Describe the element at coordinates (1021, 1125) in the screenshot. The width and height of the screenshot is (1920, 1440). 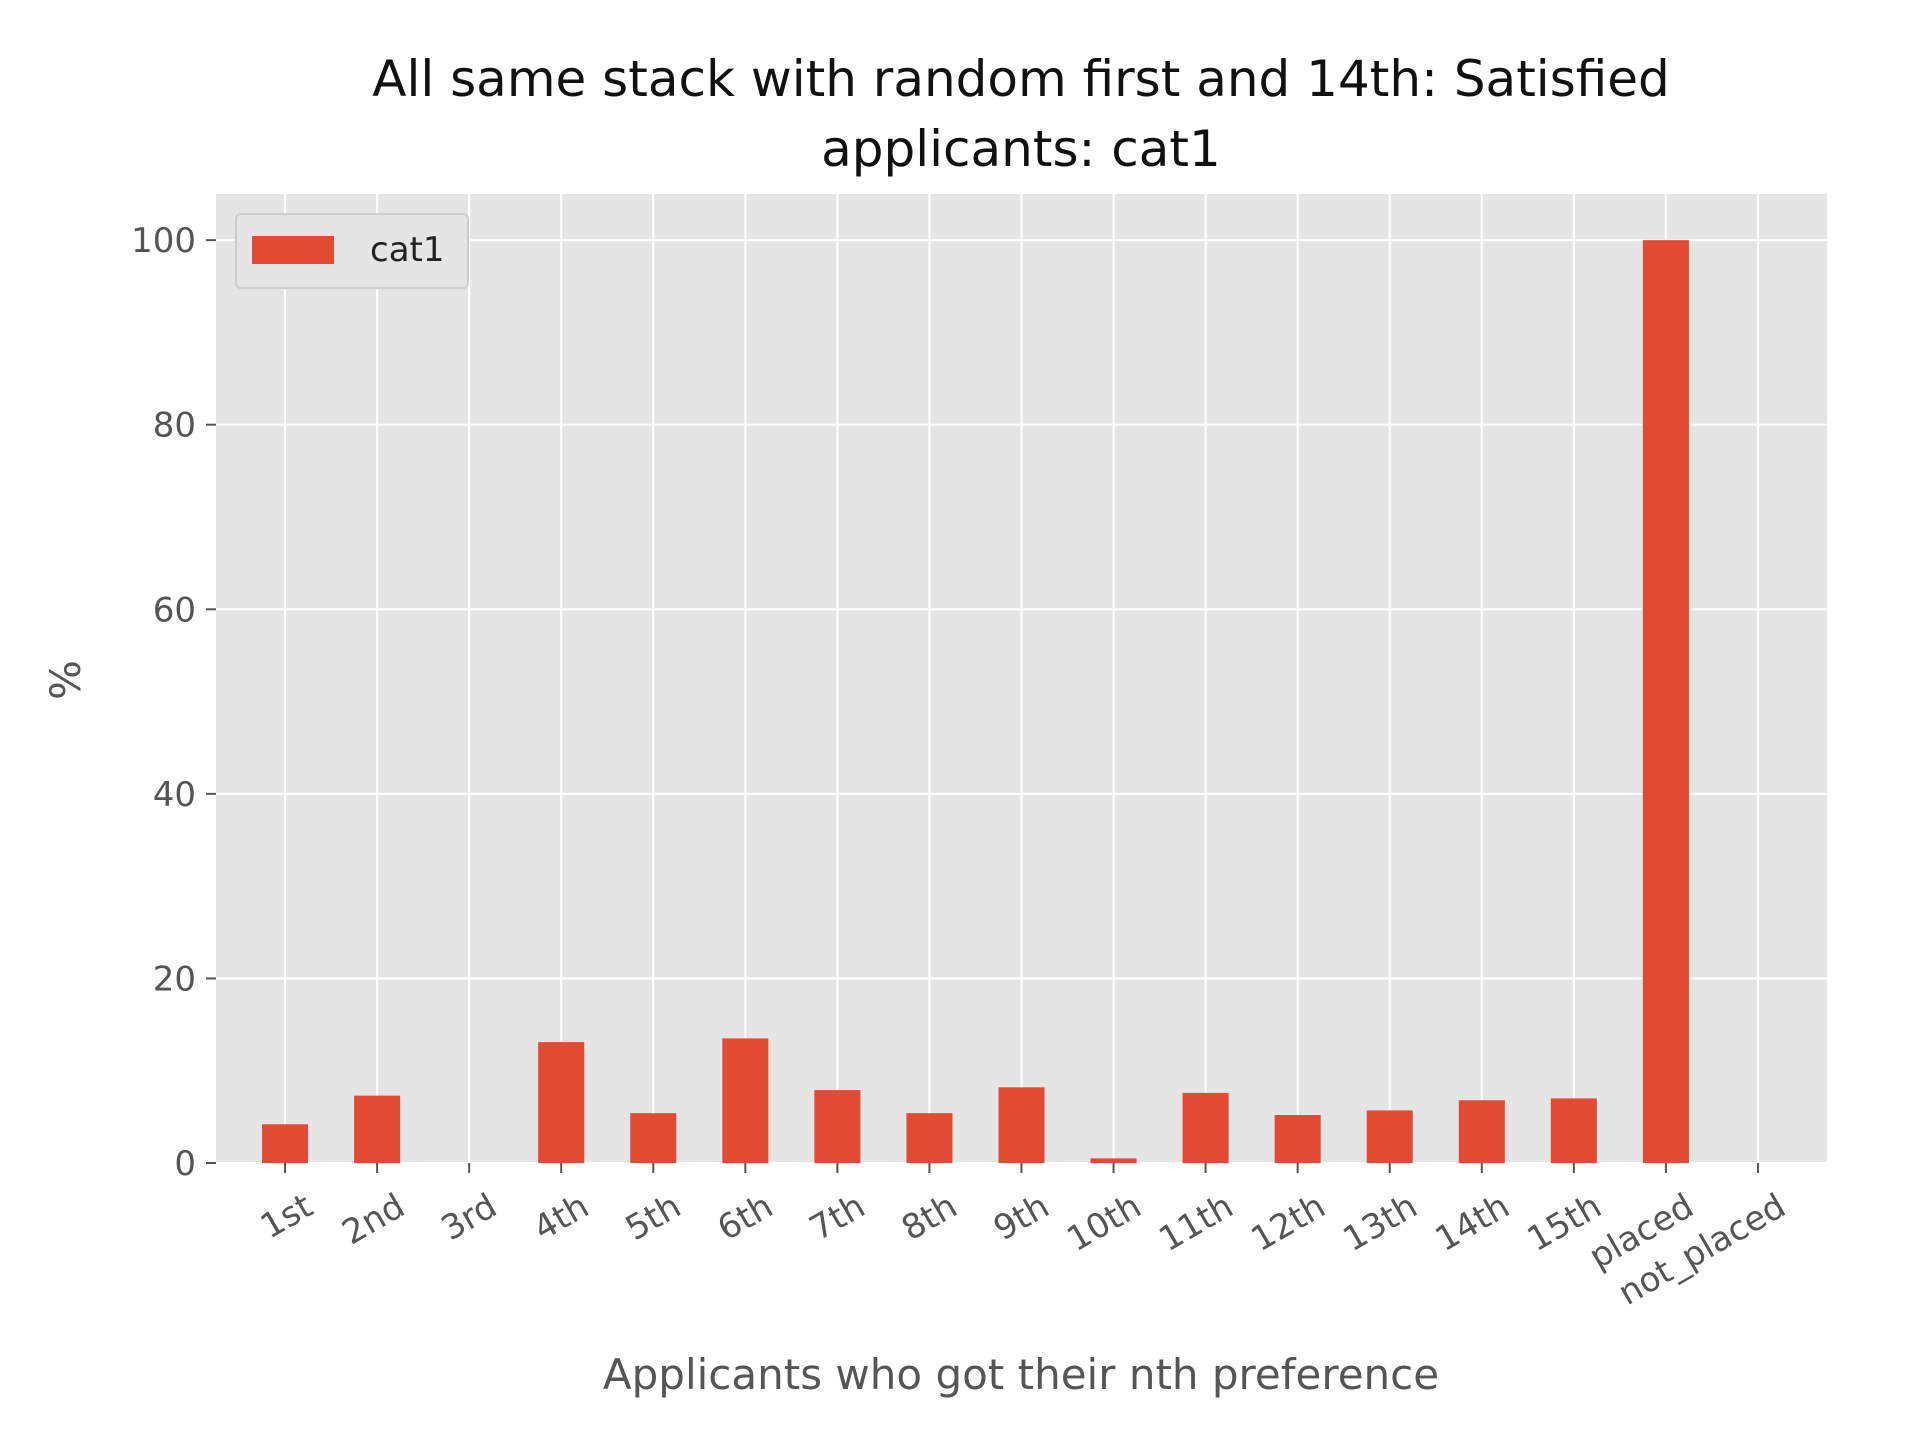
I see `bar-9th` at that location.